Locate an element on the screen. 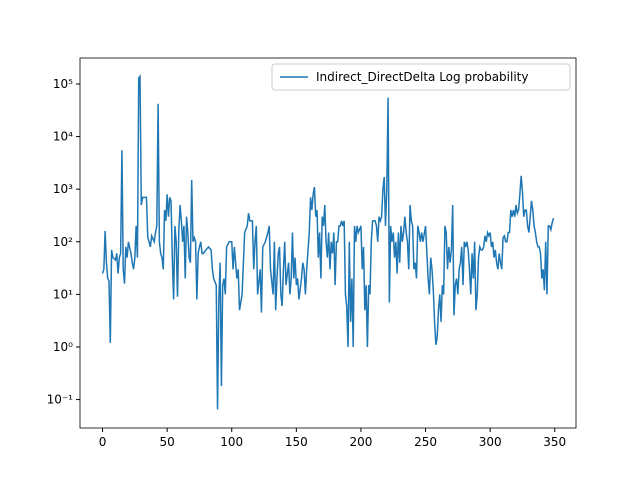  x-tick-label: 250 is located at coordinates (425, 442).